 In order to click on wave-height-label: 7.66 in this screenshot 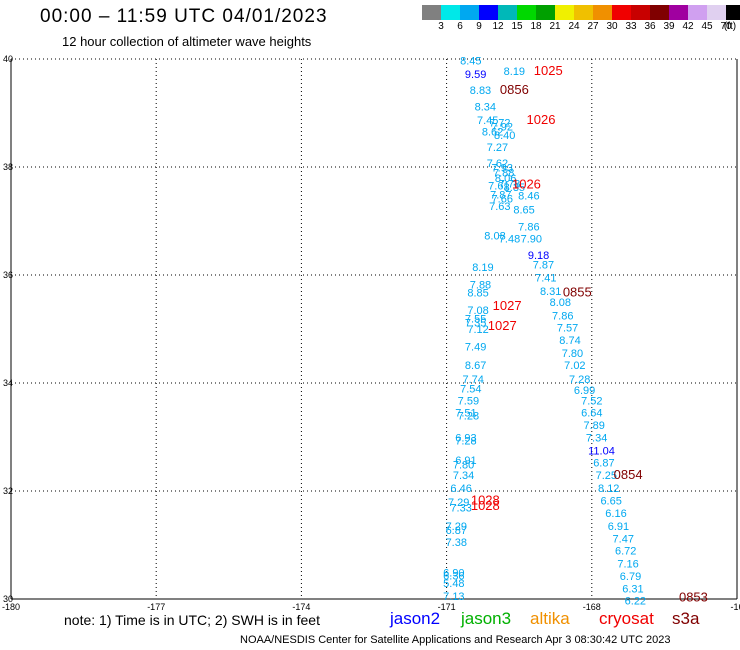, I will do `click(502, 200)`.